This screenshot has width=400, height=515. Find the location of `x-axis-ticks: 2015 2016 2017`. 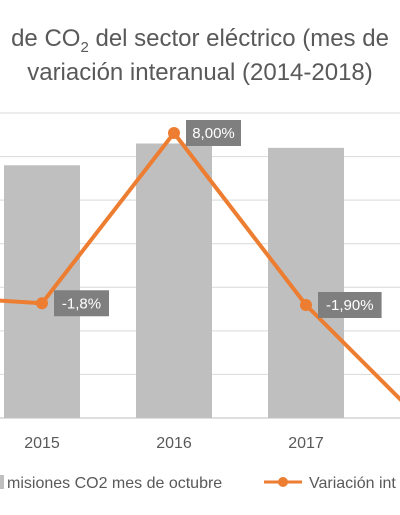

x-axis-ticks: 2015 2016 2017 is located at coordinates (174, 443).